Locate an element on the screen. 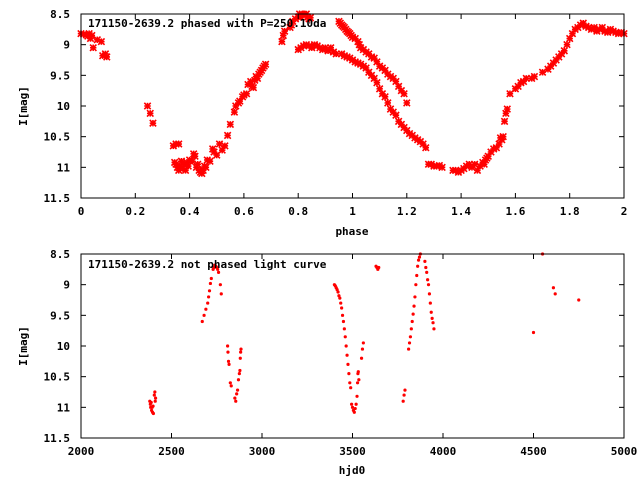 This screenshot has height=480, width=640. unphased-y-tick-label: 8.5 is located at coordinates (60, 254).